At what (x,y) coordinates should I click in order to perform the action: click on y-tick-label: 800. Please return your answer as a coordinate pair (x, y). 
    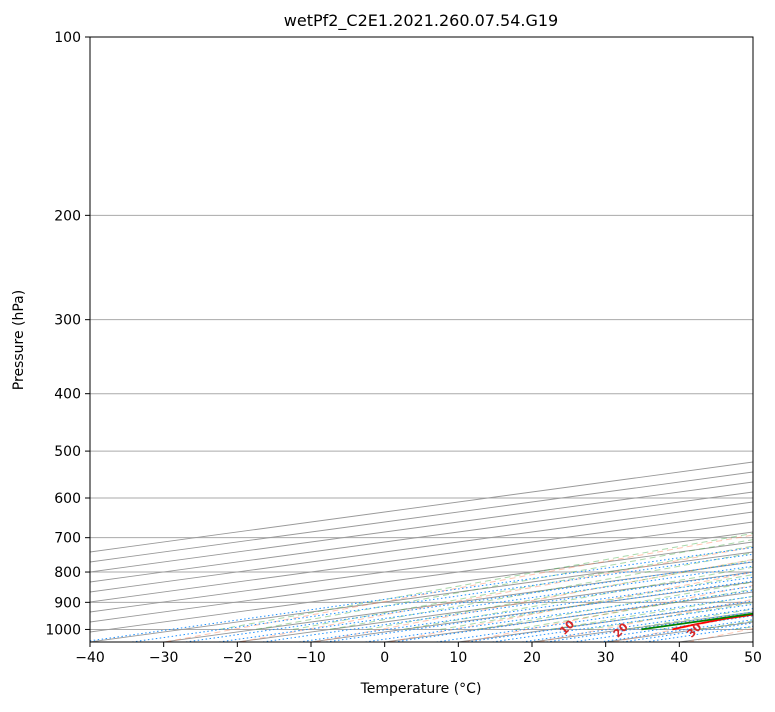
    Looking at the image, I should click on (67, 573).